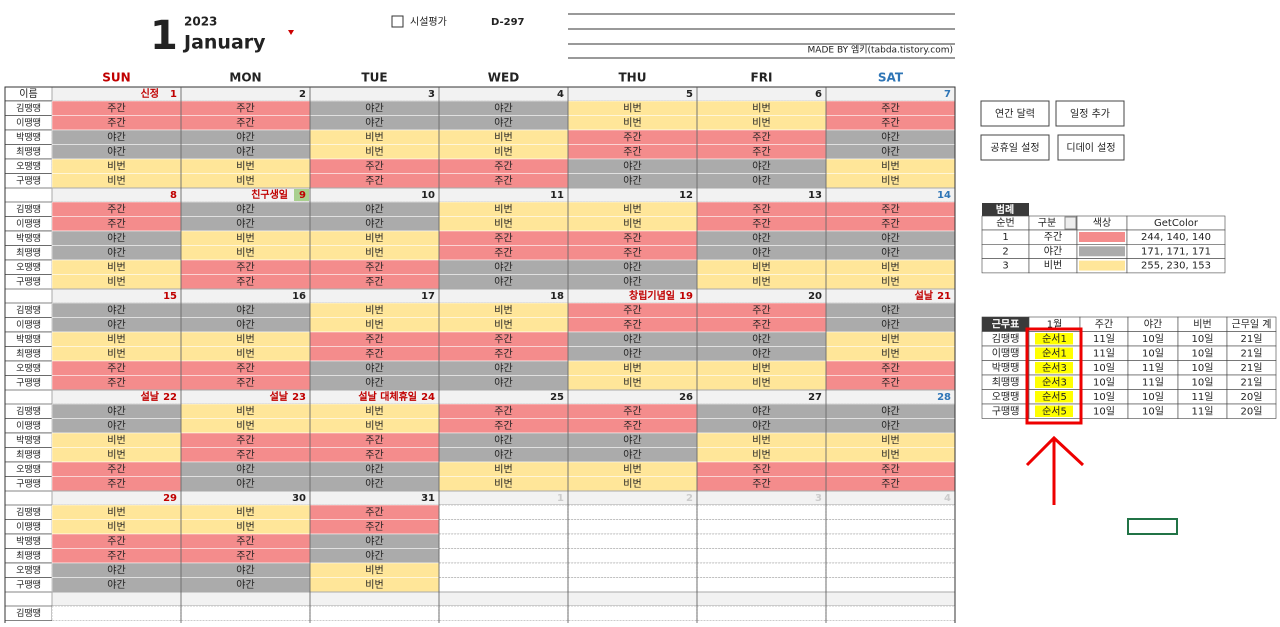  I want to click on holiday: 설날, so click(924, 295).